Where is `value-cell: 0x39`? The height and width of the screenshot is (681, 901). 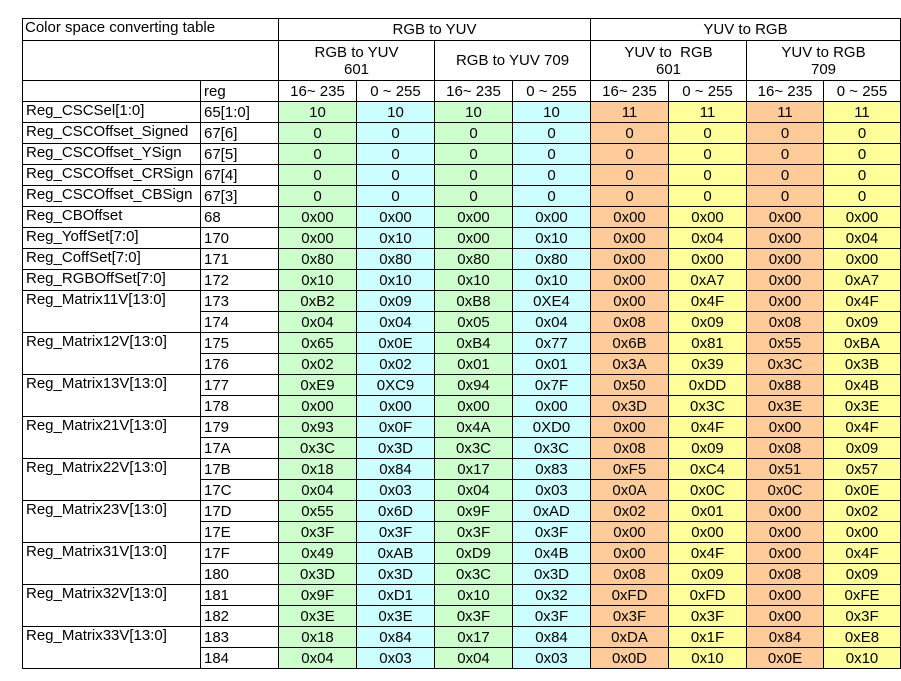 value-cell: 0x39 is located at coordinates (707, 364).